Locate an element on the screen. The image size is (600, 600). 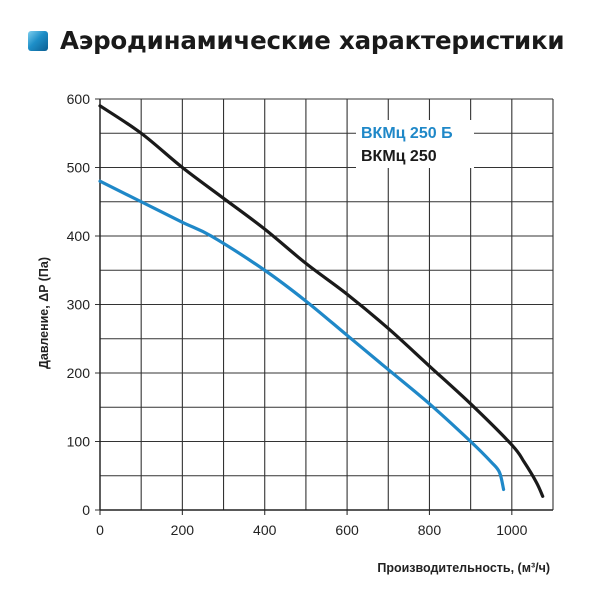
legend-item-vkmc-250: ВКМц 250 is located at coordinates (399, 156).